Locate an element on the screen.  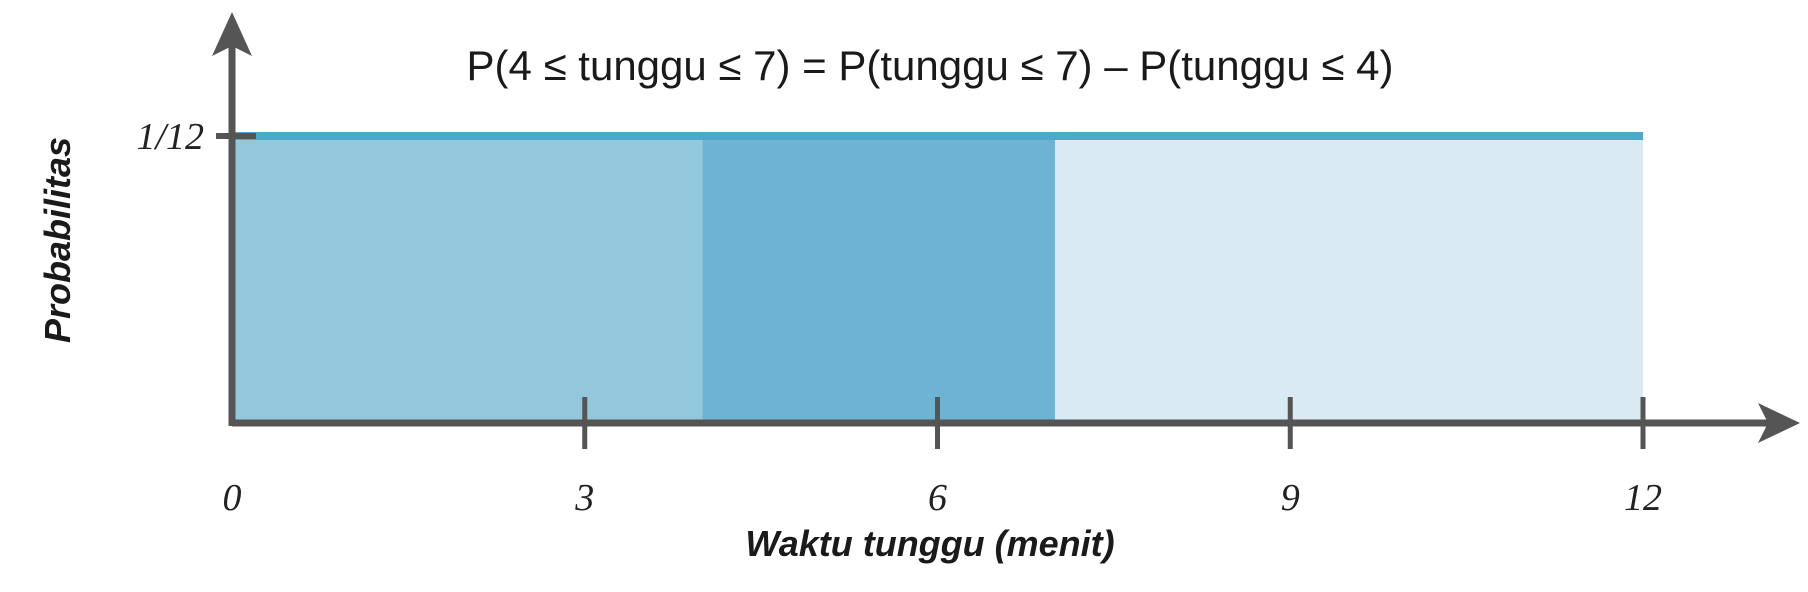
x-tick-label: 9 is located at coordinates (1290, 498).